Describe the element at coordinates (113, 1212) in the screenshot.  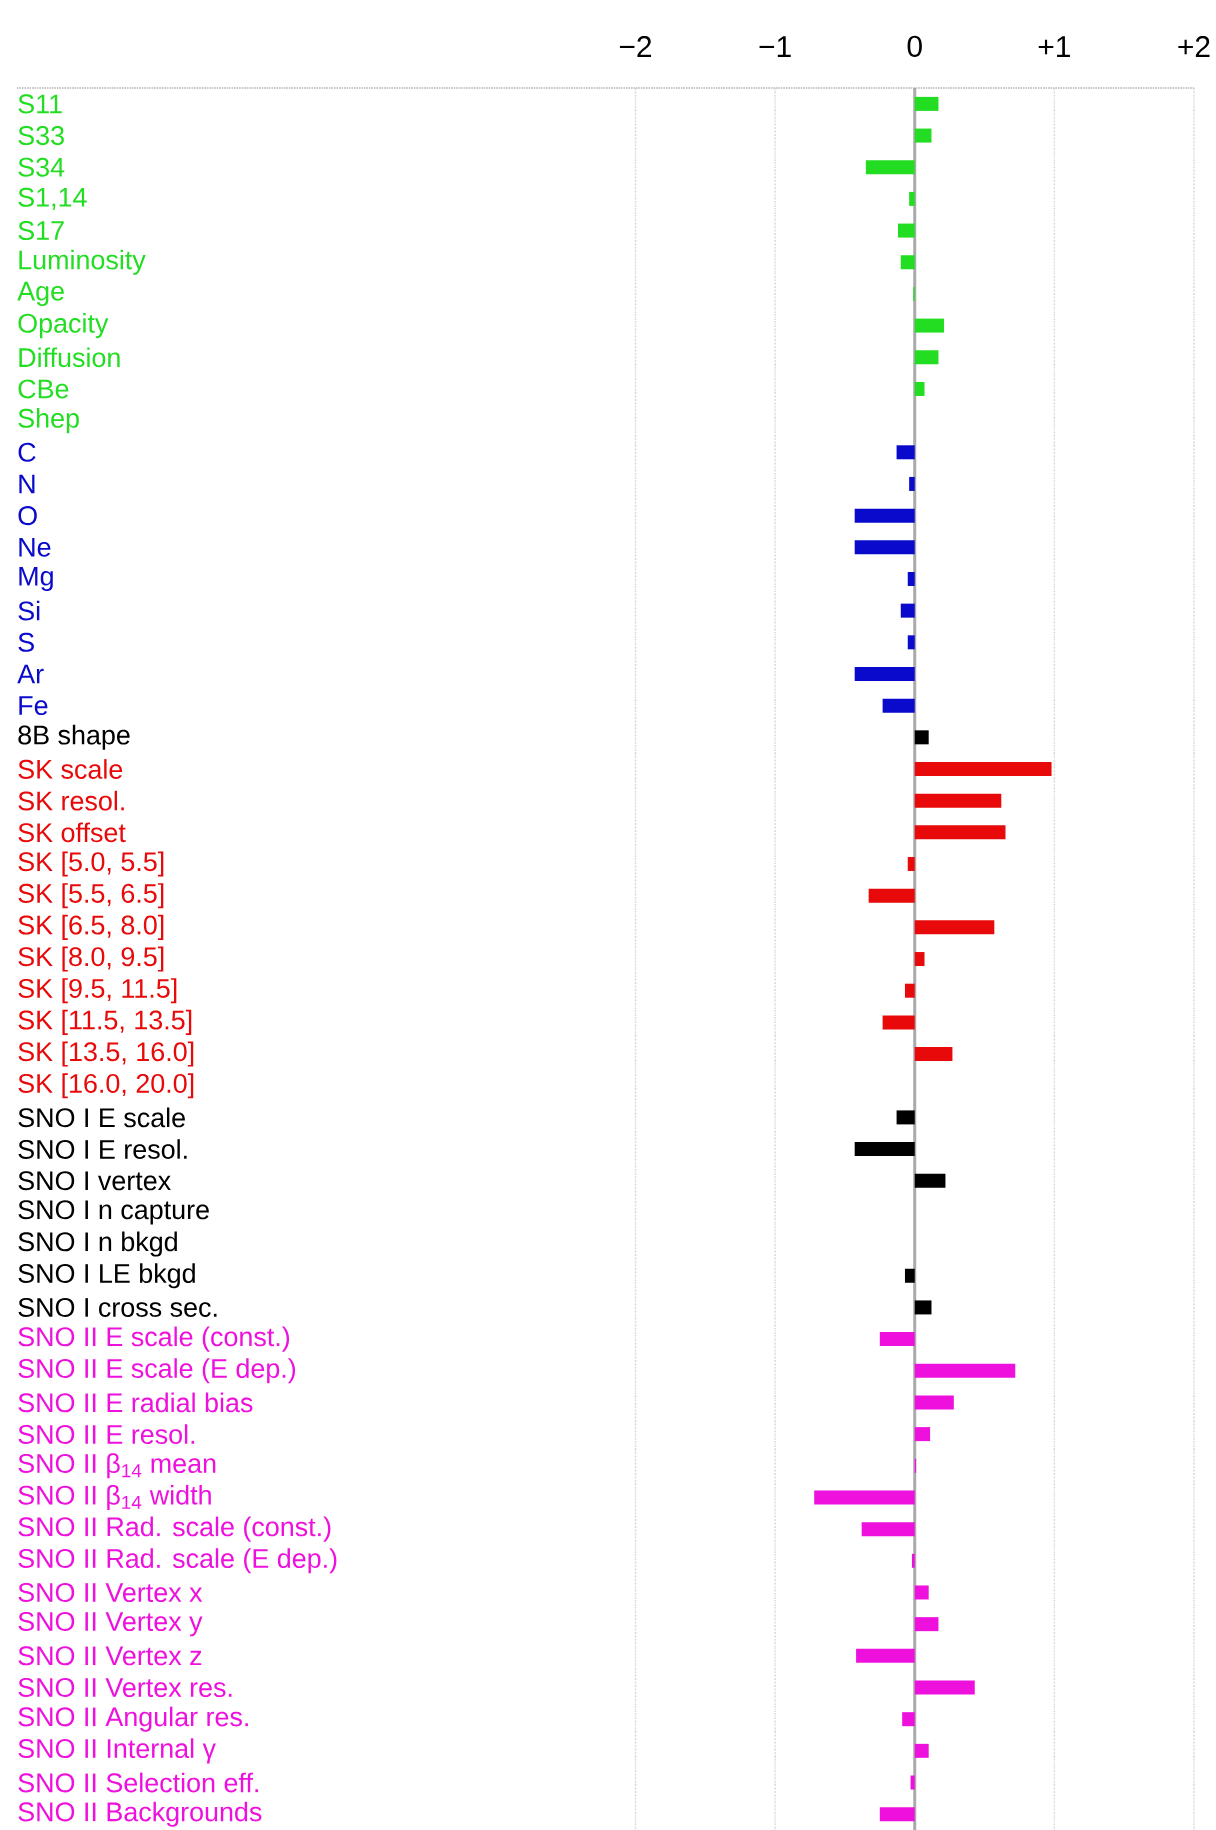
I see `y-tick-label: SNO I n capture` at that location.